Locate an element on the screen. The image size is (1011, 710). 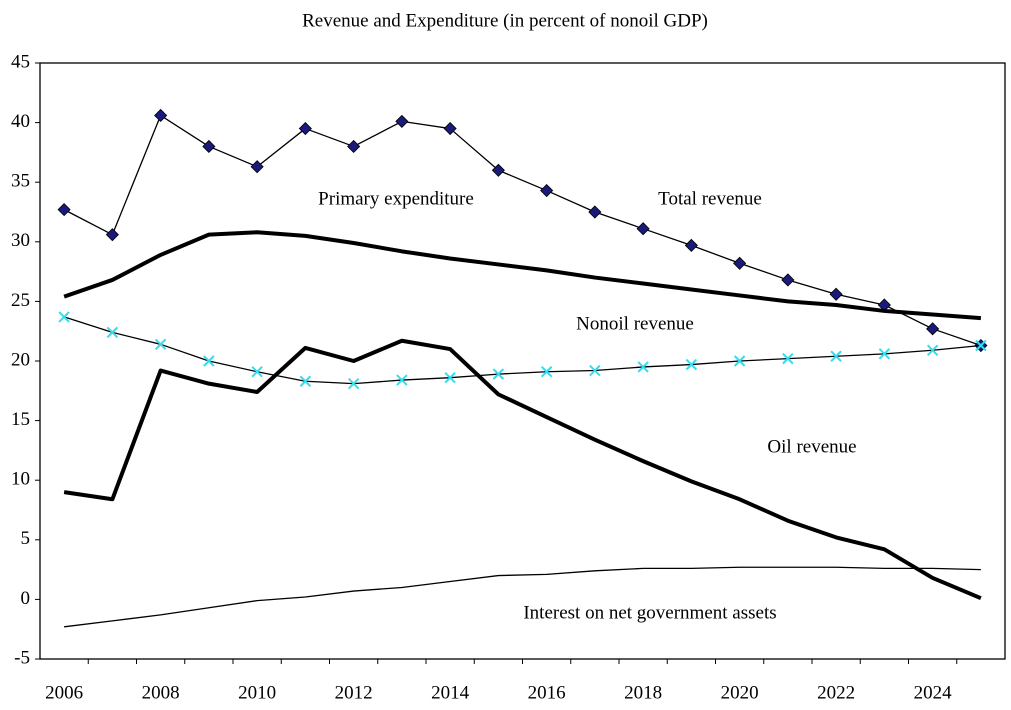
y-tick-label: 20 is located at coordinates (20, 359).